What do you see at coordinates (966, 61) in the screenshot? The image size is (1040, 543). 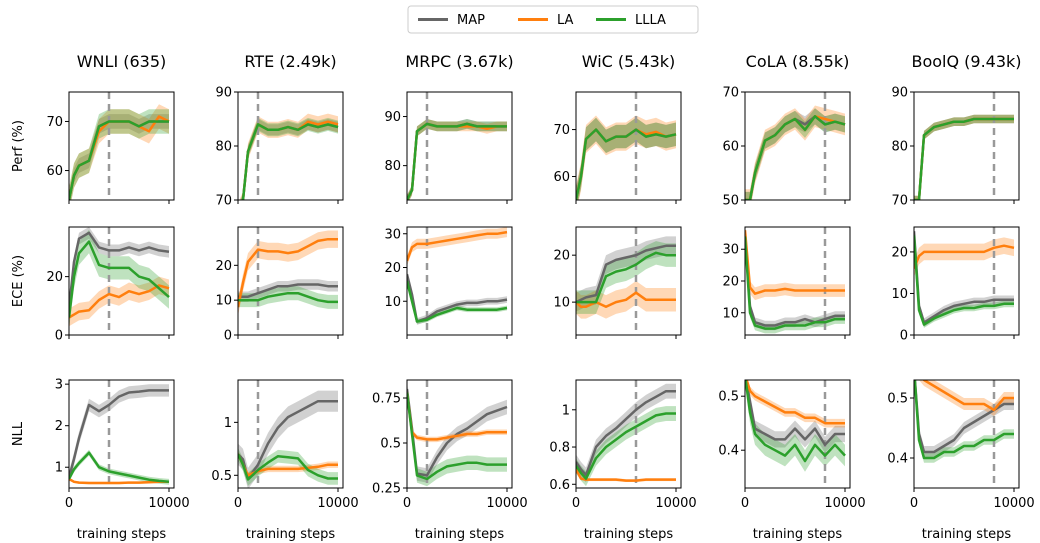 I see `panel-title: BoolQ (9.43k)` at bounding box center [966, 61].